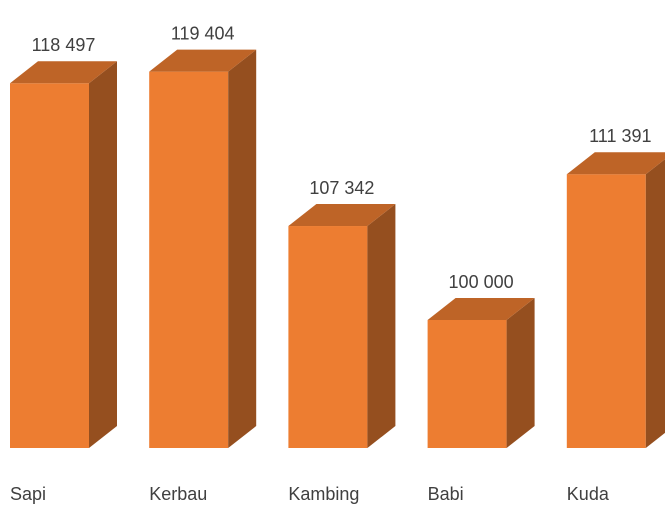 The image size is (665, 506). What do you see at coordinates (341, 188) in the screenshot?
I see `value-label: 107 342` at bounding box center [341, 188].